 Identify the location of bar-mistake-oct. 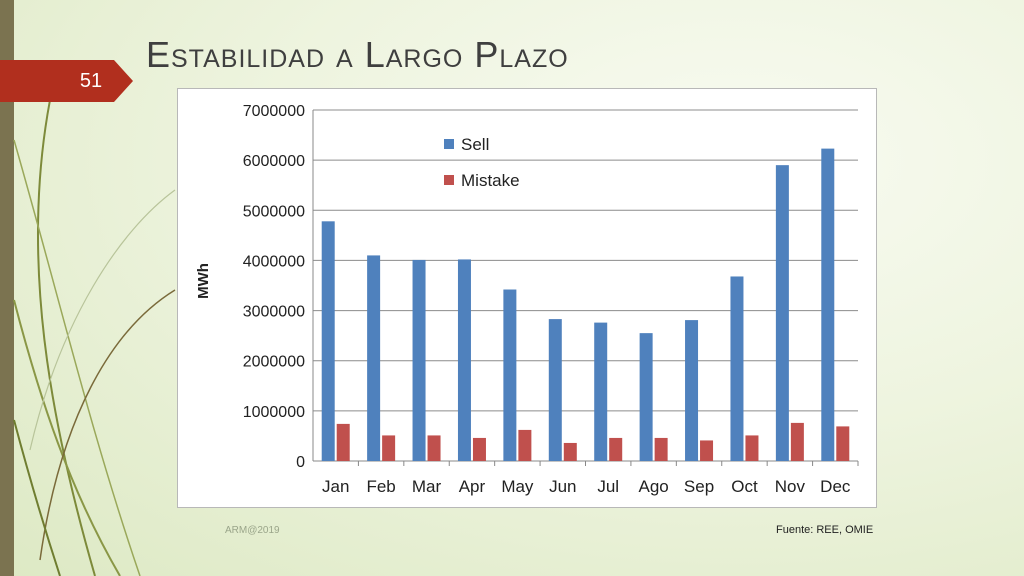
(752, 448).